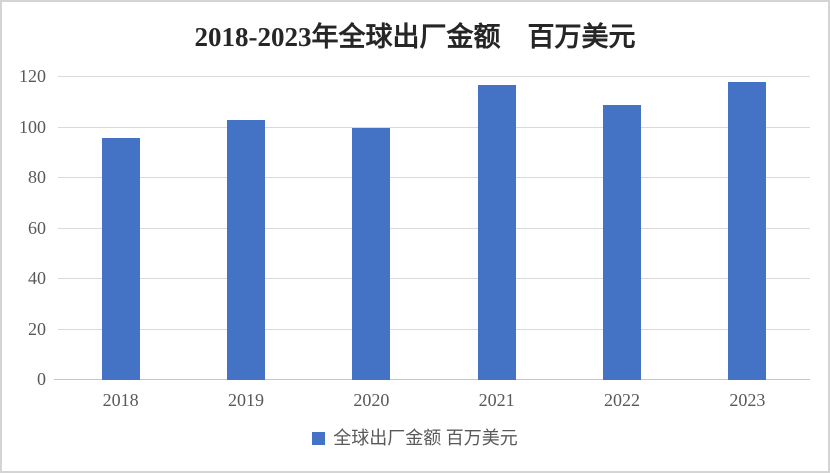  I want to click on y-tick-label-40: 40, so click(37, 278).